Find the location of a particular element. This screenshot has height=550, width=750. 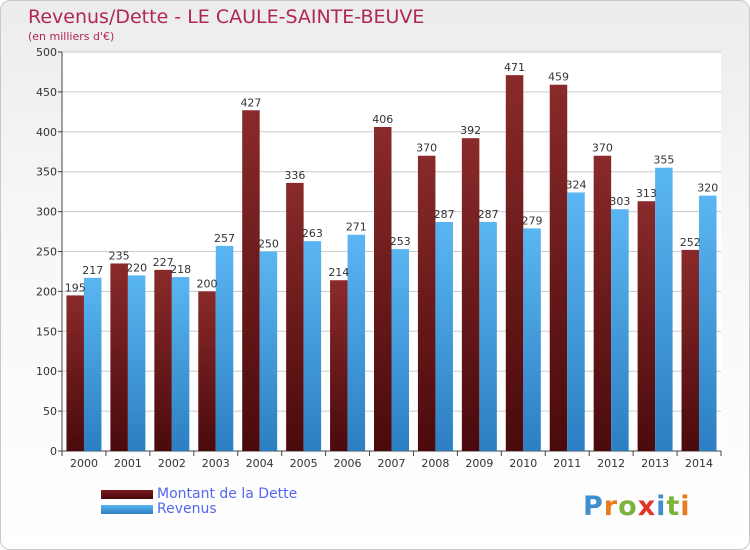

value-label: 257 is located at coordinates (224, 238).